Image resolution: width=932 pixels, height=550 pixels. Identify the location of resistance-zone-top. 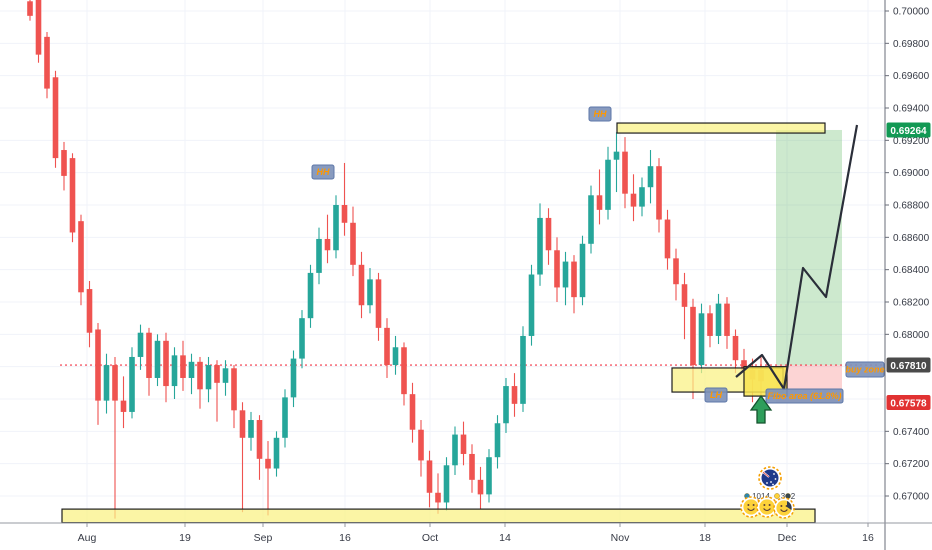
(721, 128).